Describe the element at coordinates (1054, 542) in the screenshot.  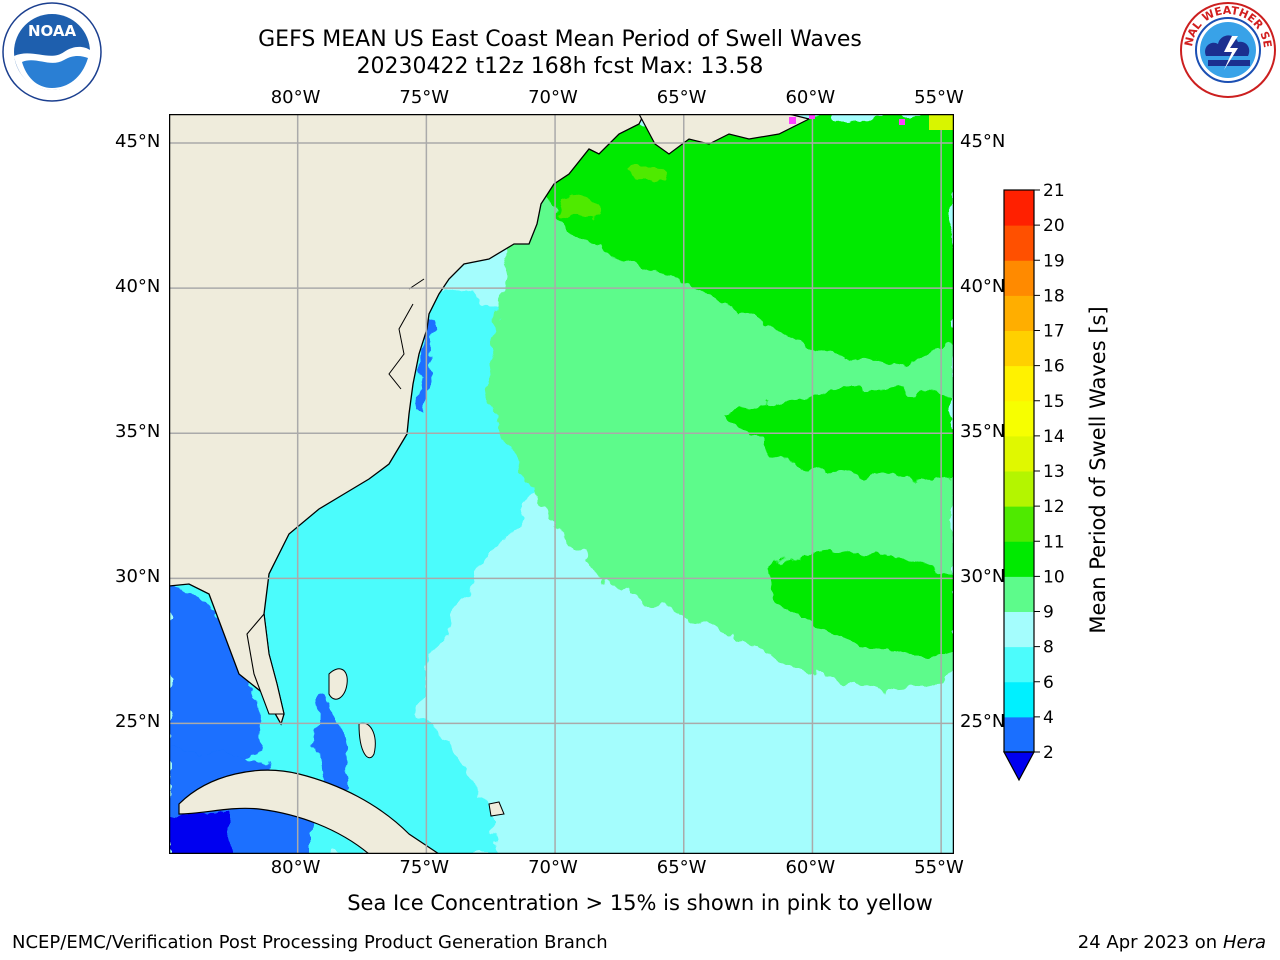
I see `colorbar-tick-label: 11` at that location.